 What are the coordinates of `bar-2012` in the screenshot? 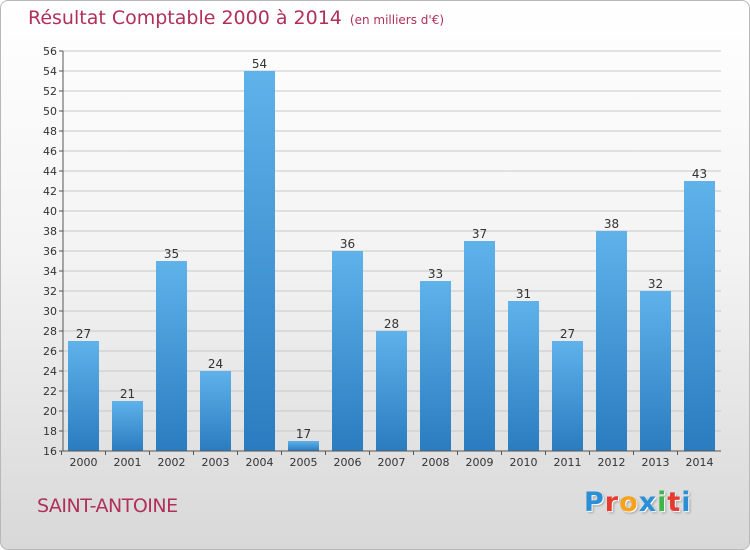 It's located at (611, 341).